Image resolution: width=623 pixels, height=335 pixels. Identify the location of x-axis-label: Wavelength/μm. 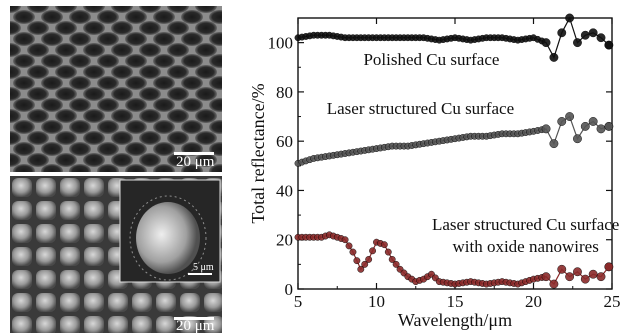
(455, 320).